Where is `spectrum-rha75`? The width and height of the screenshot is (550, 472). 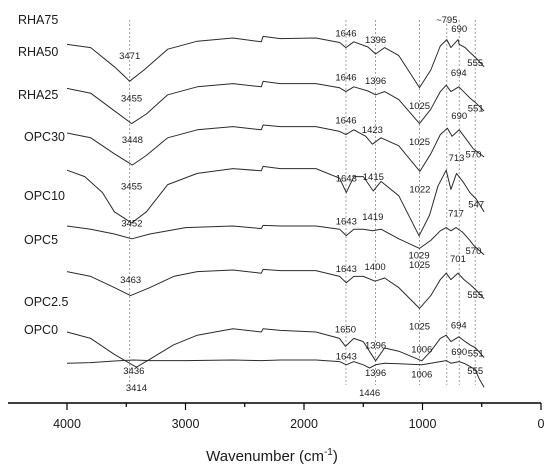
spectrum-rha75 is located at coordinates (275, 62).